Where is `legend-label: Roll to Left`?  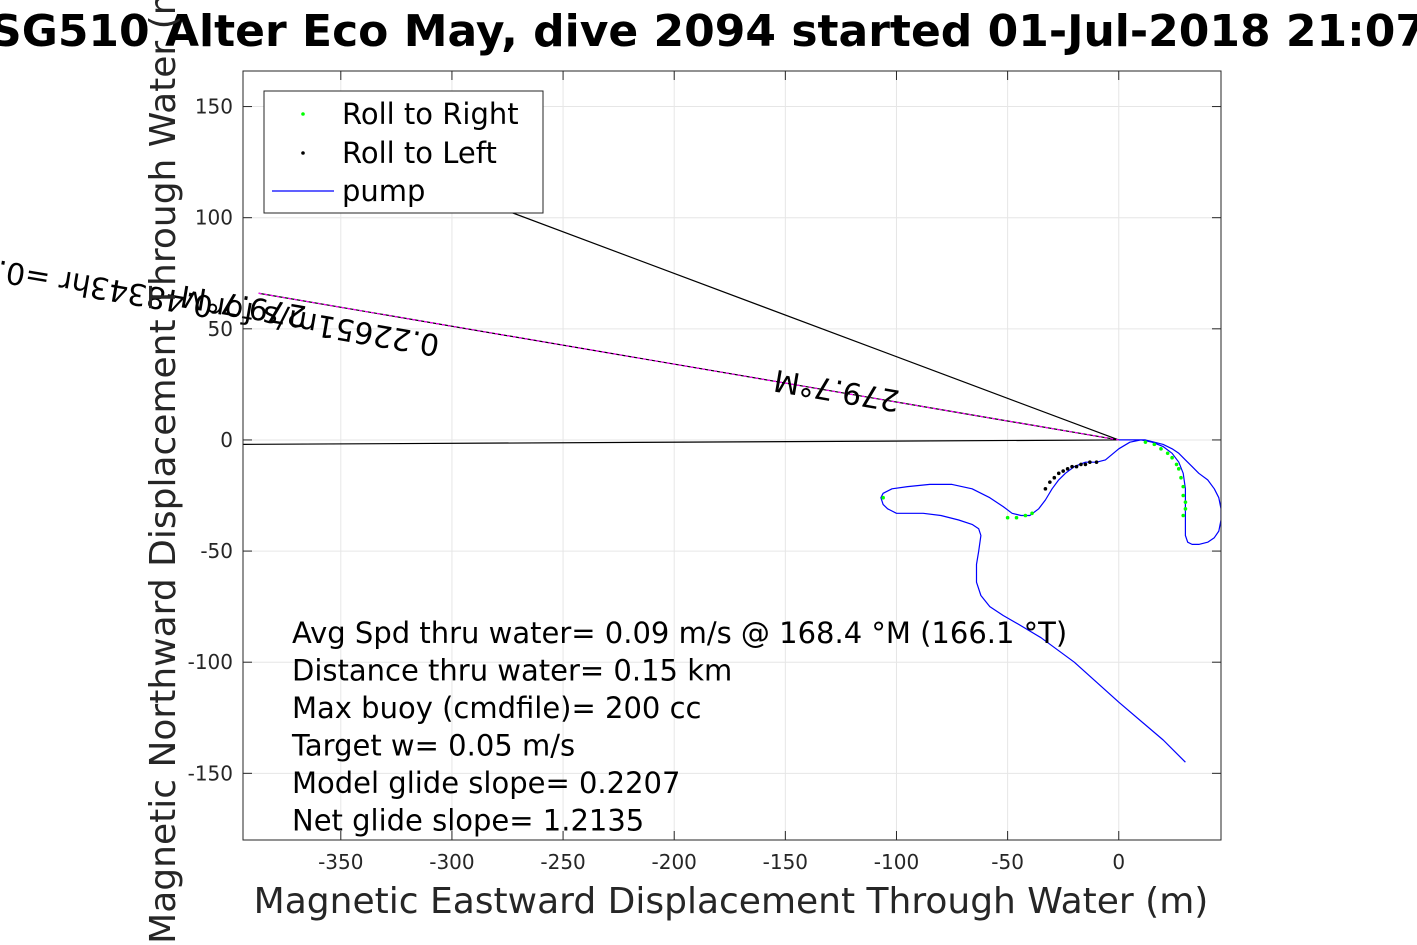
legend-label: Roll to Left is located at coordinates (419, 153).